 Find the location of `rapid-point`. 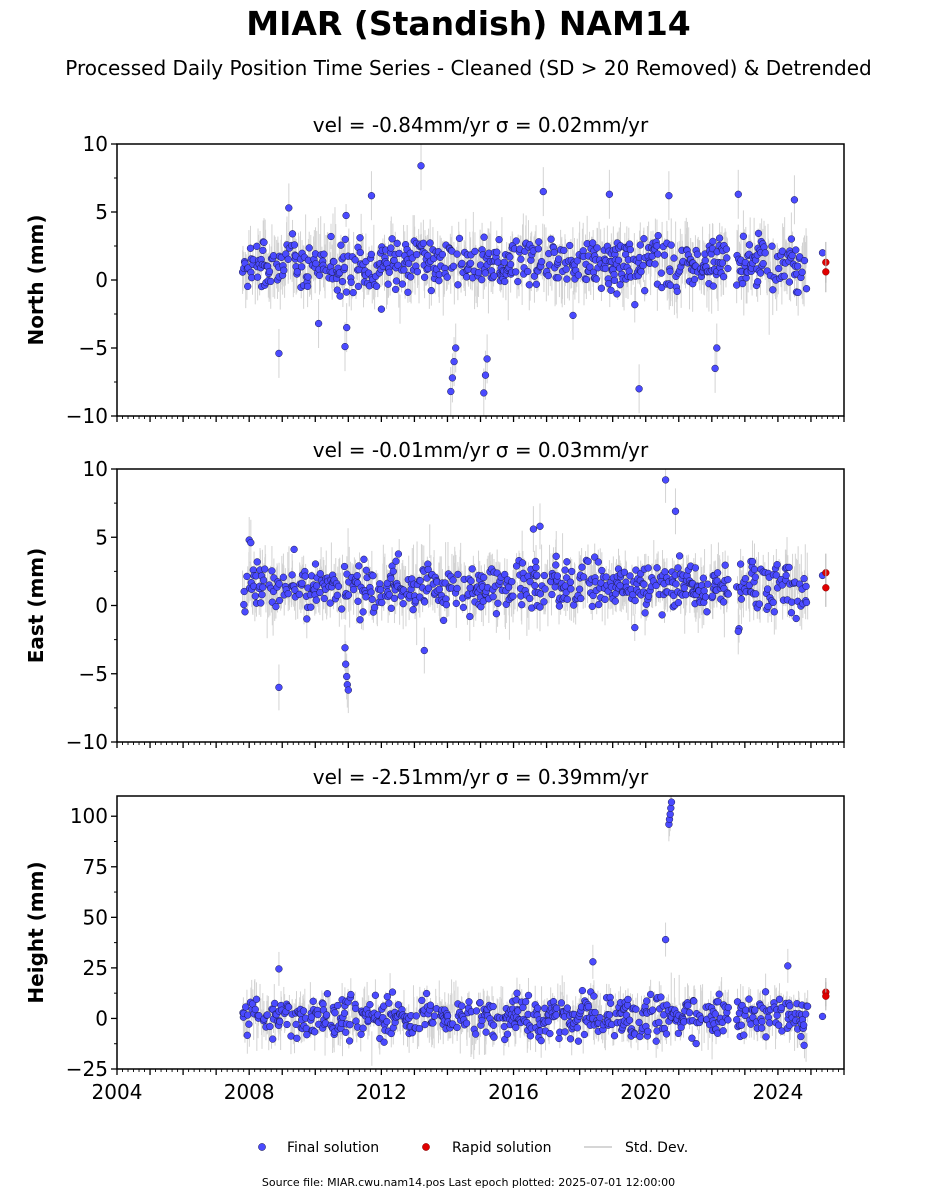

rapid-point is located at coordinates (826, 996).